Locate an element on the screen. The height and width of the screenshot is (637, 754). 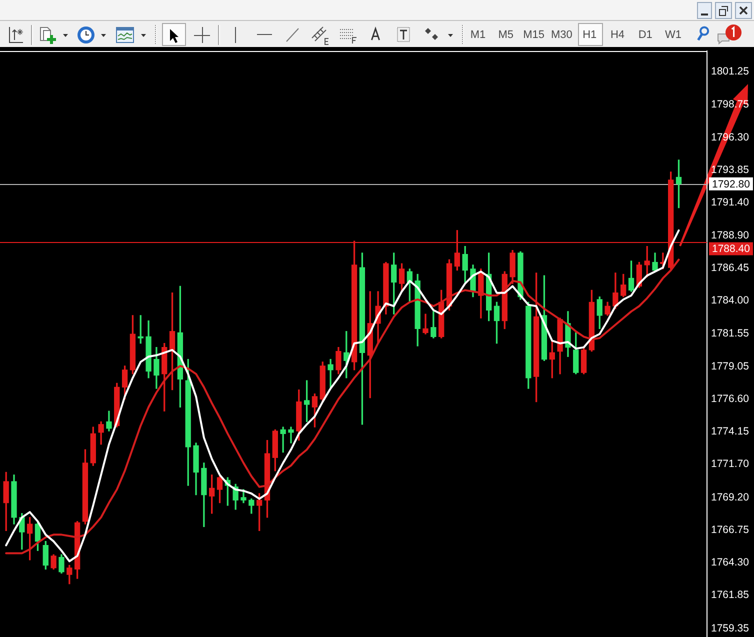
y-tick-label: 1774.15 is located at coordinates (730, 432).